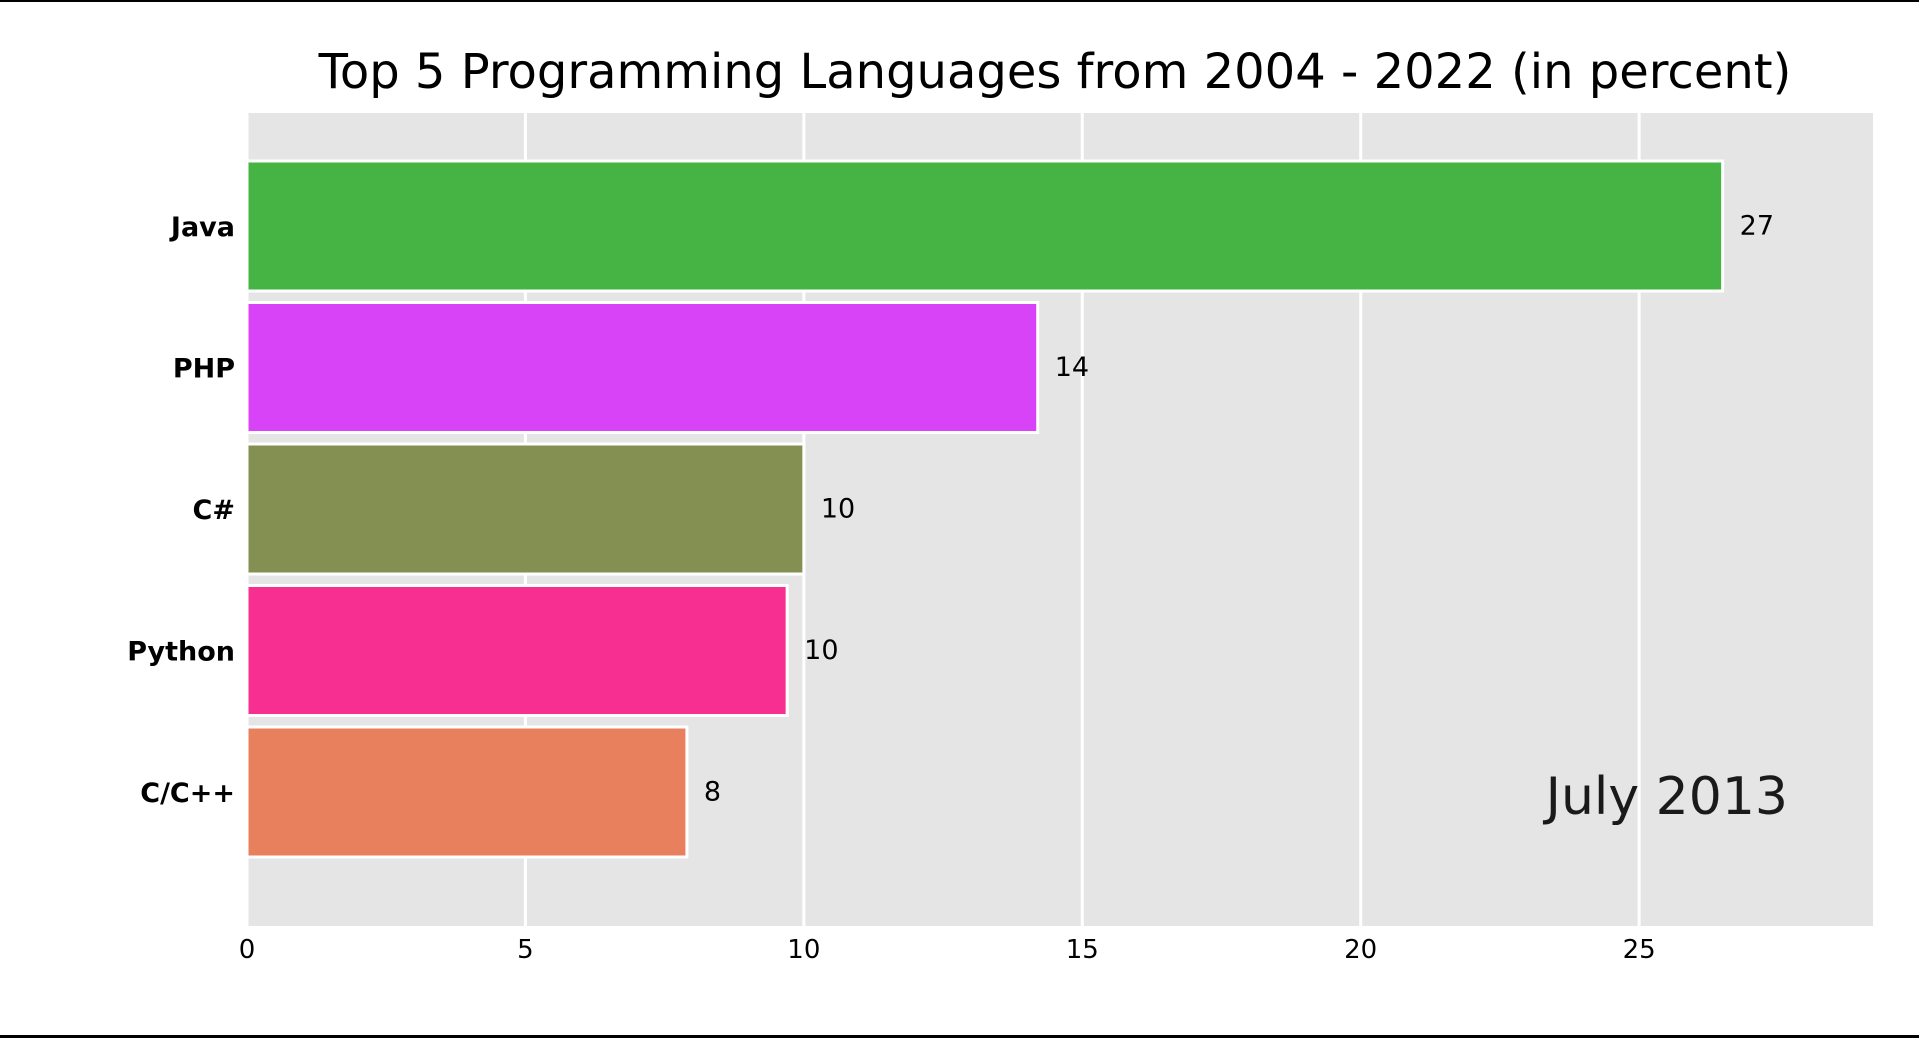 This screenshot has width=1919, height=1038. What do you see at coordinates (803, 950) in the screenshot?
I see `x-tick-label: 10` at bounding box center [803, 950].